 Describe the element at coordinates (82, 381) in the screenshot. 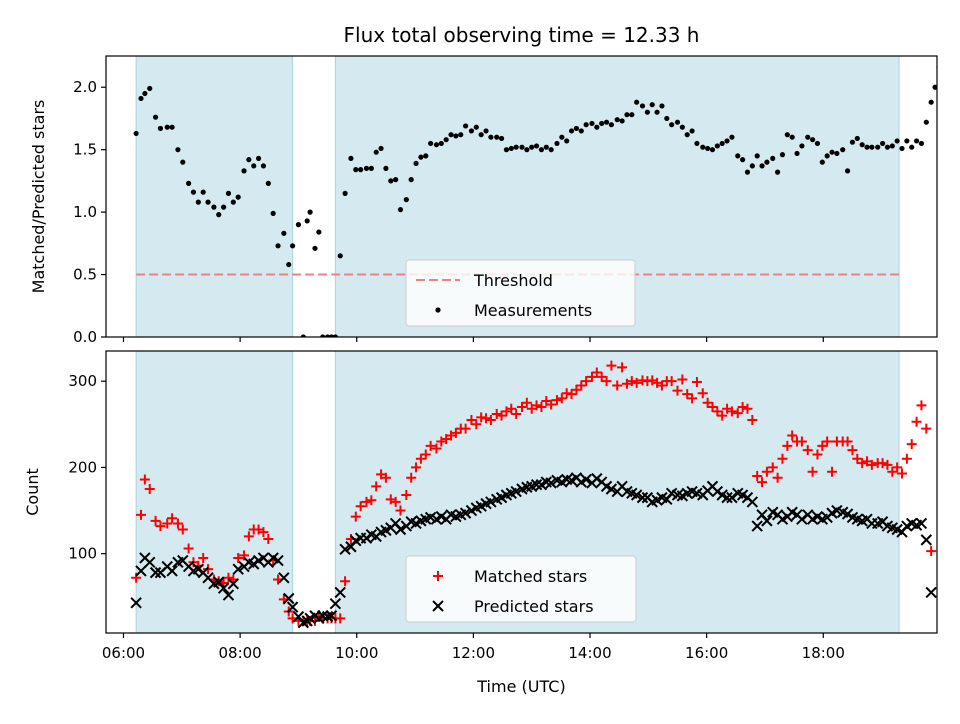

I see `y-tick-label: 300` at that location.